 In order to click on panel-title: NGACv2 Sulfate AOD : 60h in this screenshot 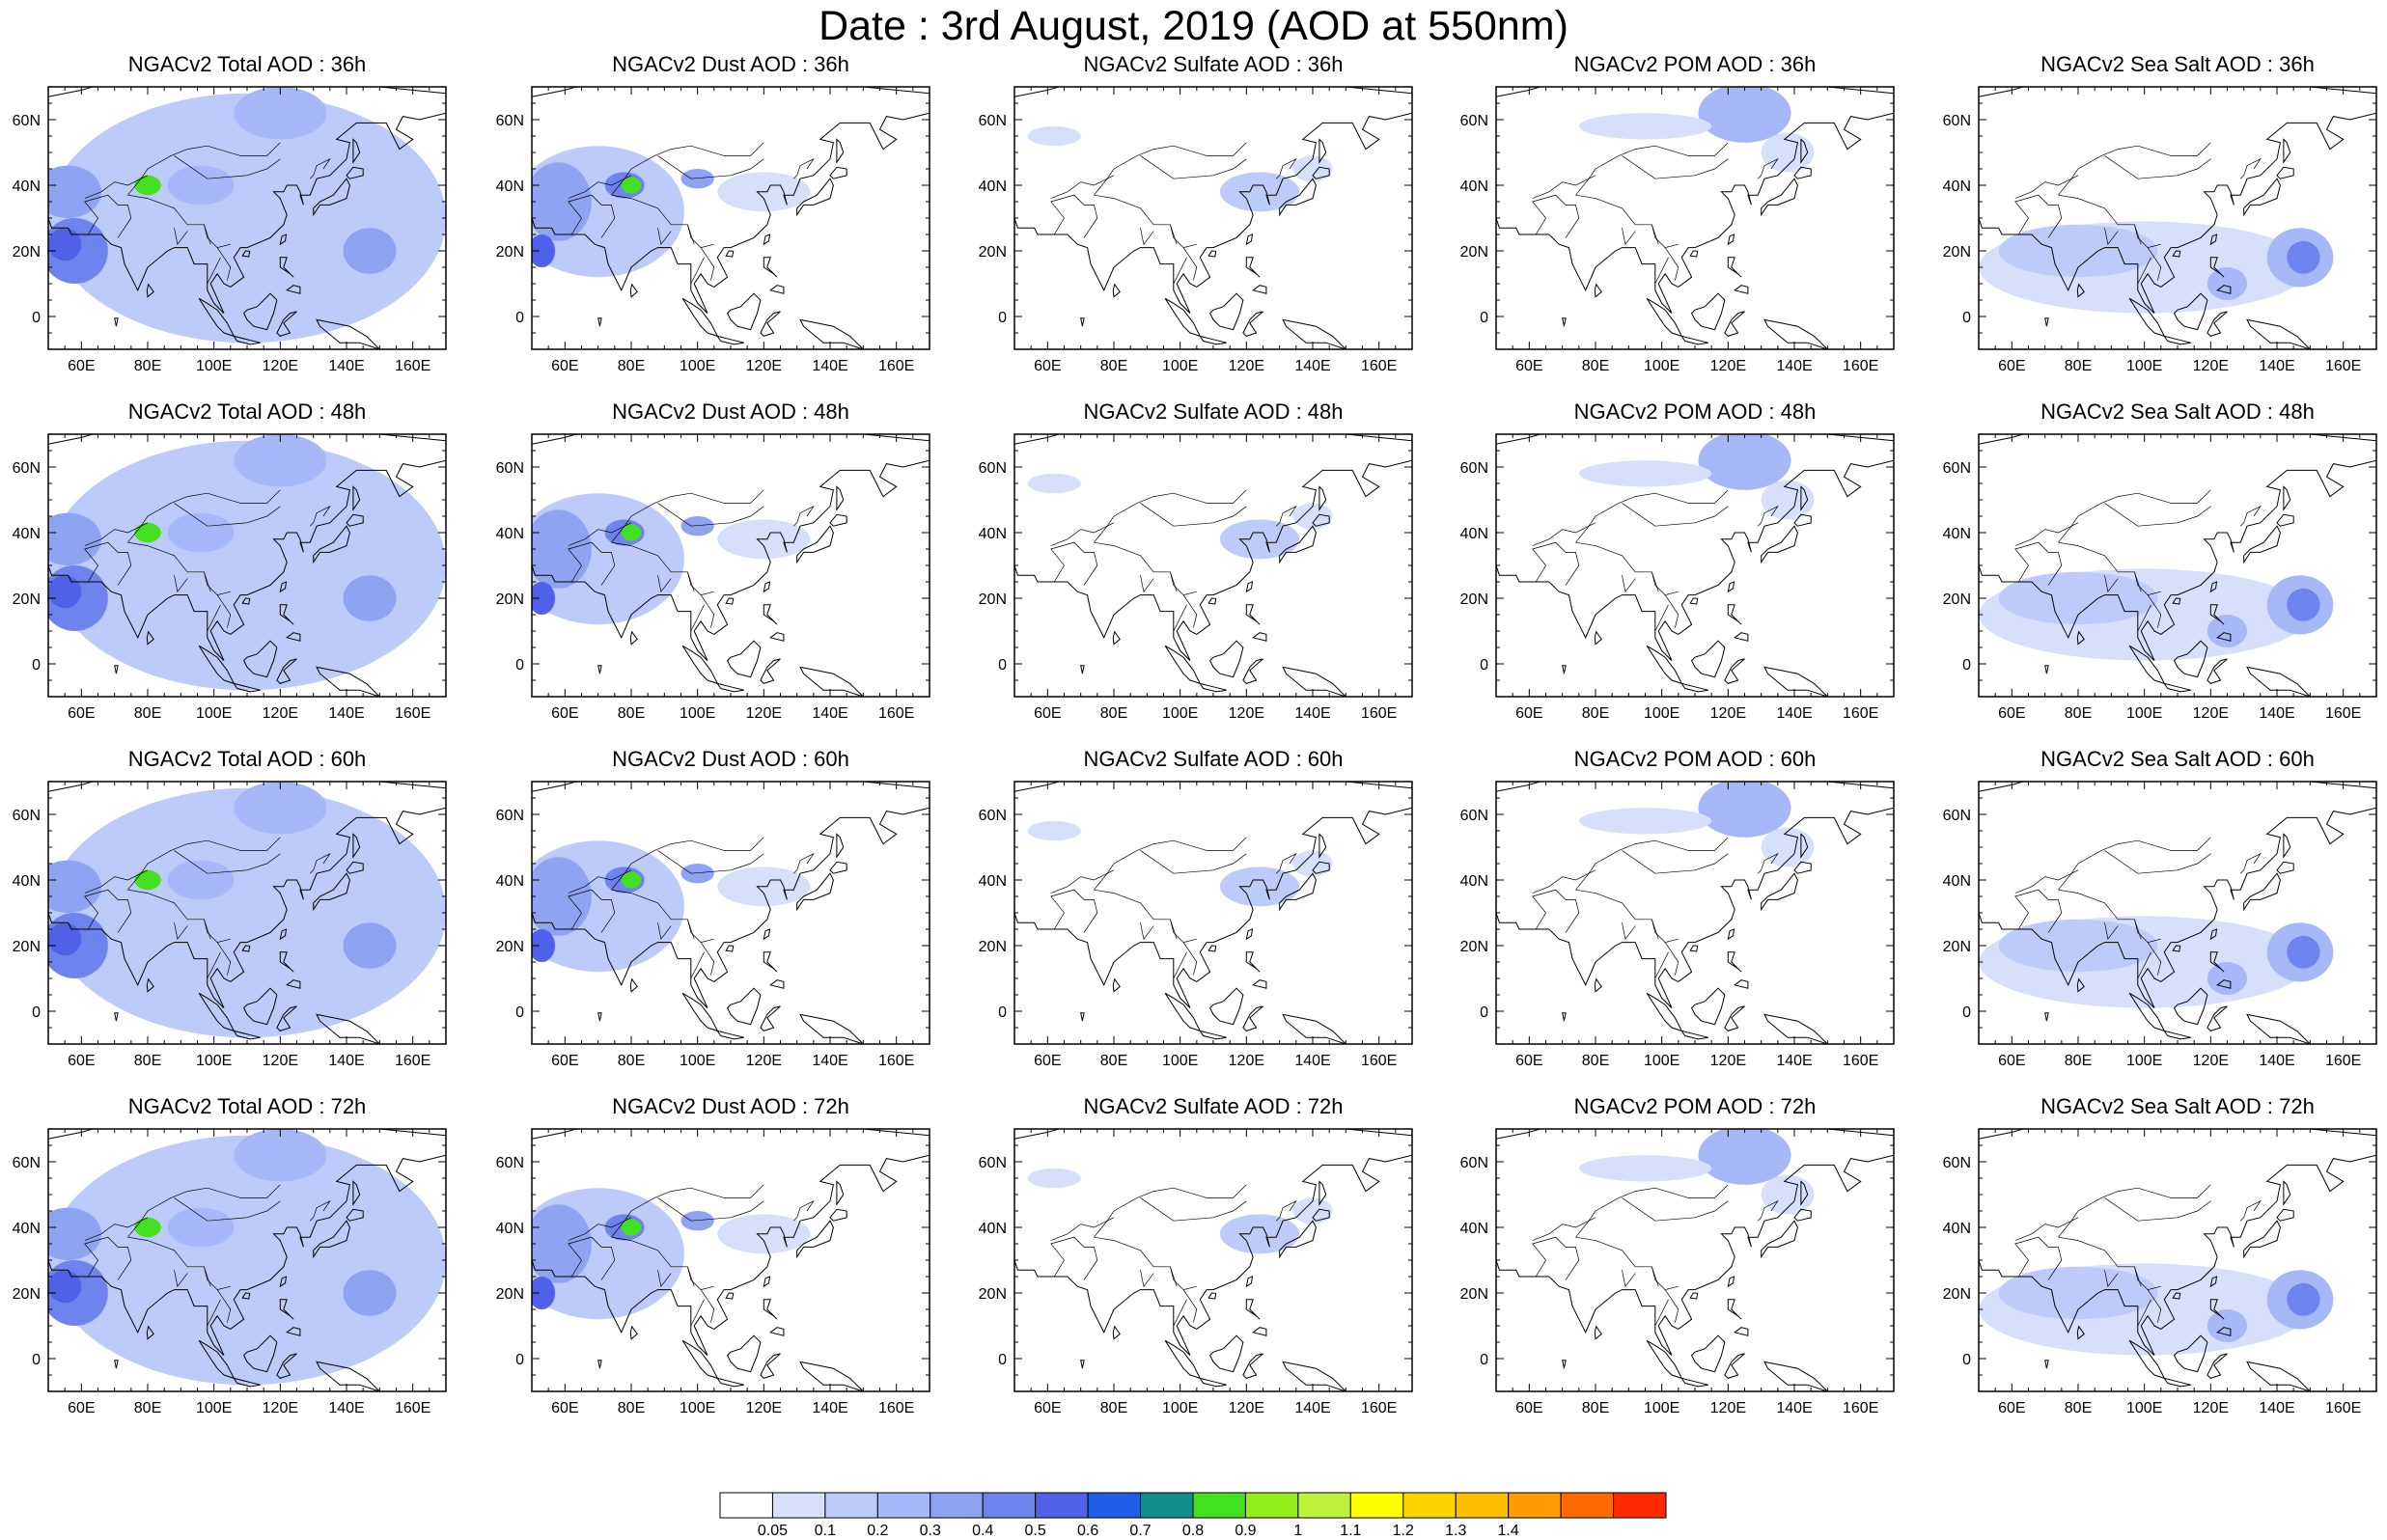, I will do `click(1213, 759)`.